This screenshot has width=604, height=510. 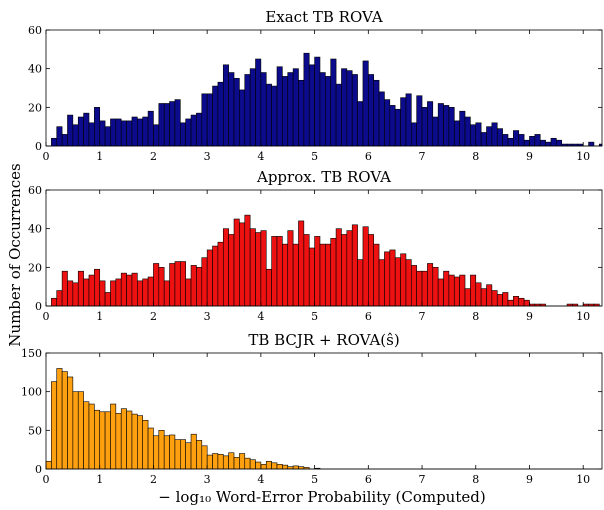 I want to click on y-tick-label: 150, so click(x=31, y=353).